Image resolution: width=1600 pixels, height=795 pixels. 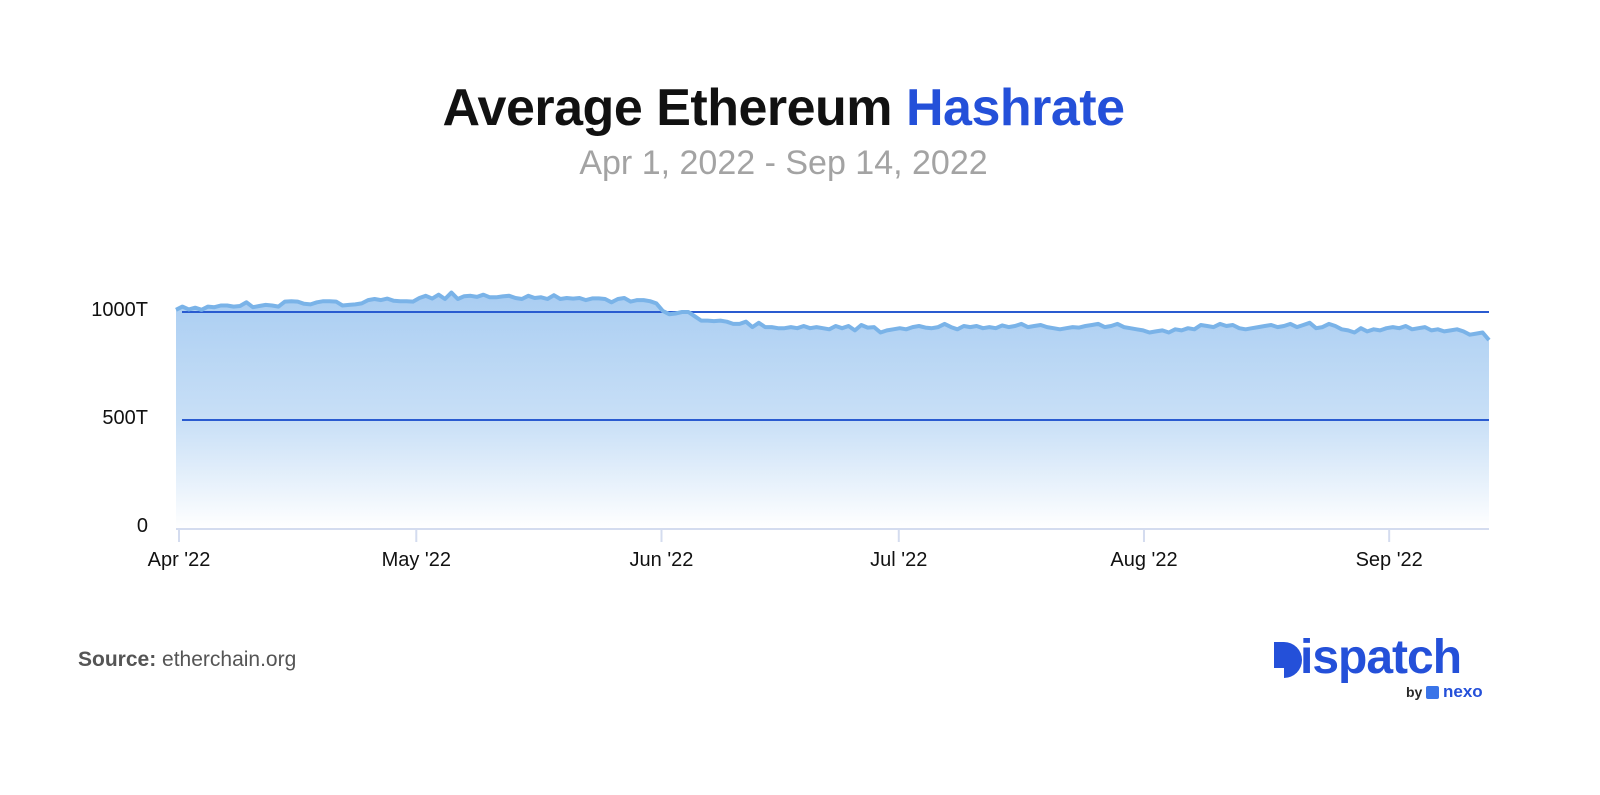 I want to click on source-label: Source:, so click(x=117, y=659).